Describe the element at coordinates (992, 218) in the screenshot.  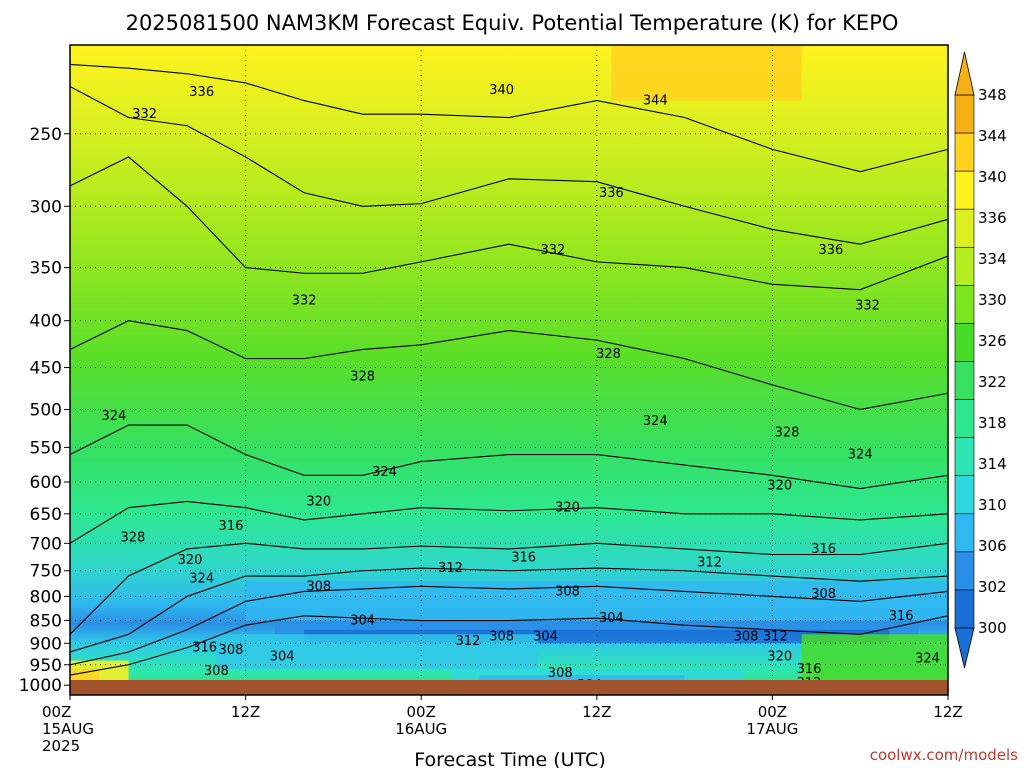
I see `colorbar-label: 336` at that location.